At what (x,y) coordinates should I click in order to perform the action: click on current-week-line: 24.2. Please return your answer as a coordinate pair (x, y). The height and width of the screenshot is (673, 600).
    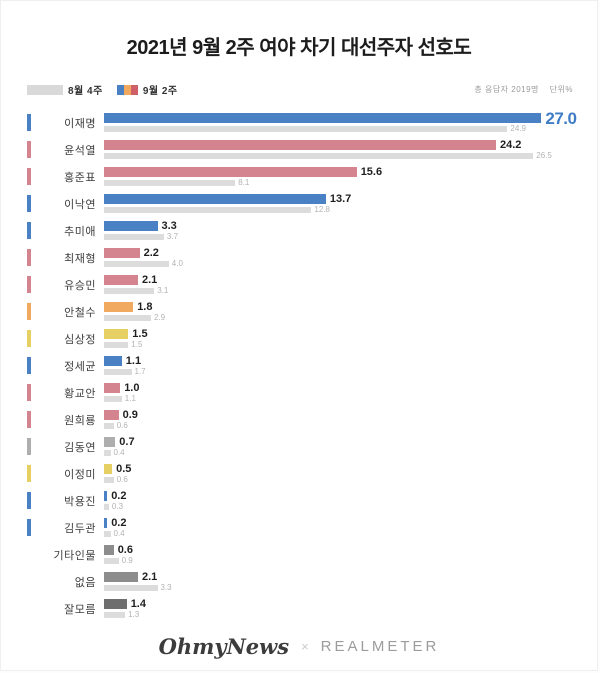
    Looking at the image, I should click on (350, 145).